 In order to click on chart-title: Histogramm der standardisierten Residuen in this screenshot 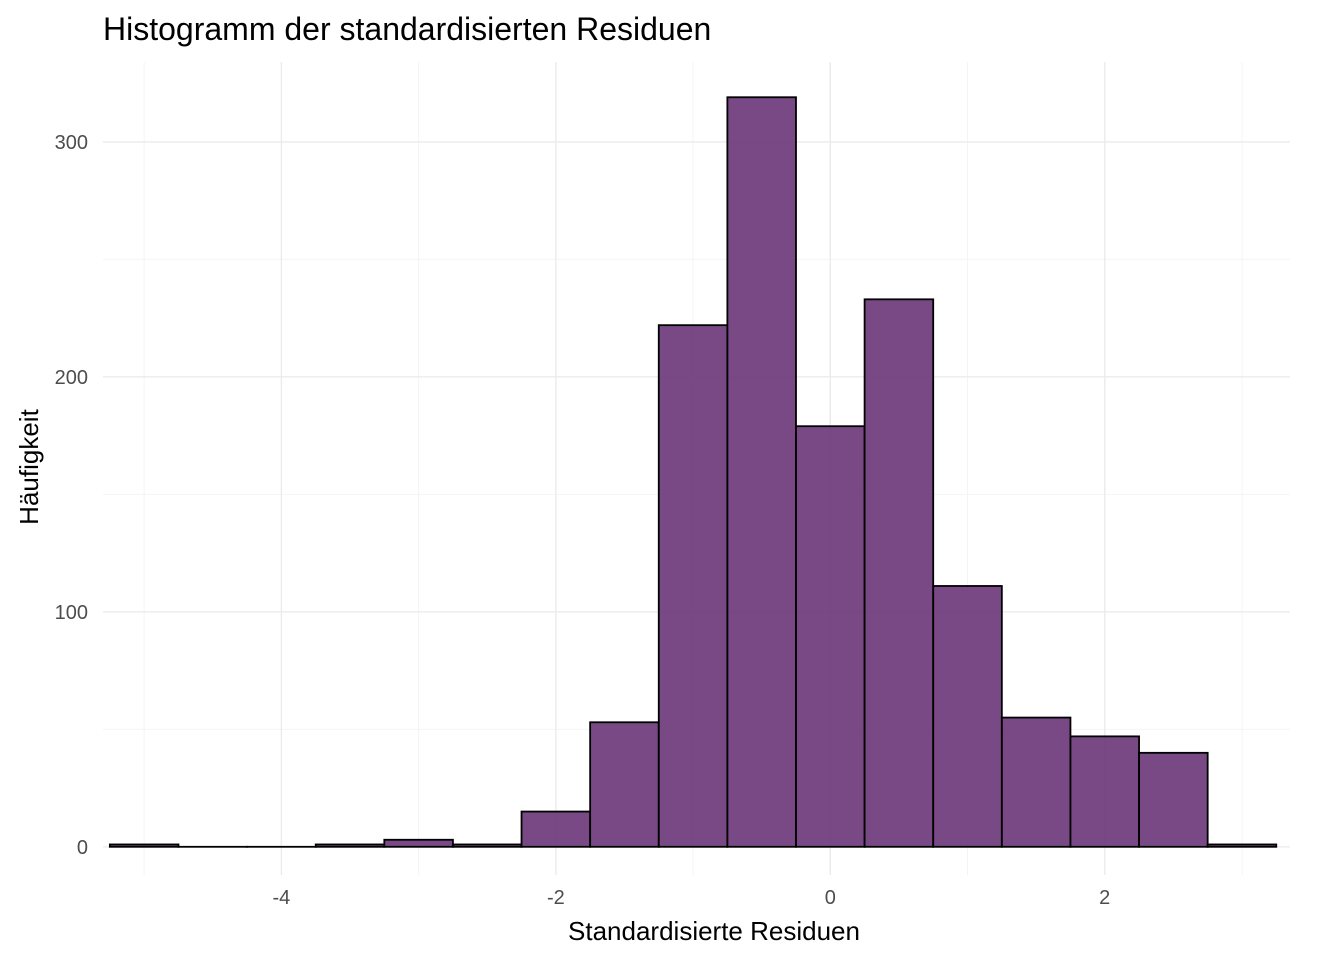, I will do `click(407, 29)`.